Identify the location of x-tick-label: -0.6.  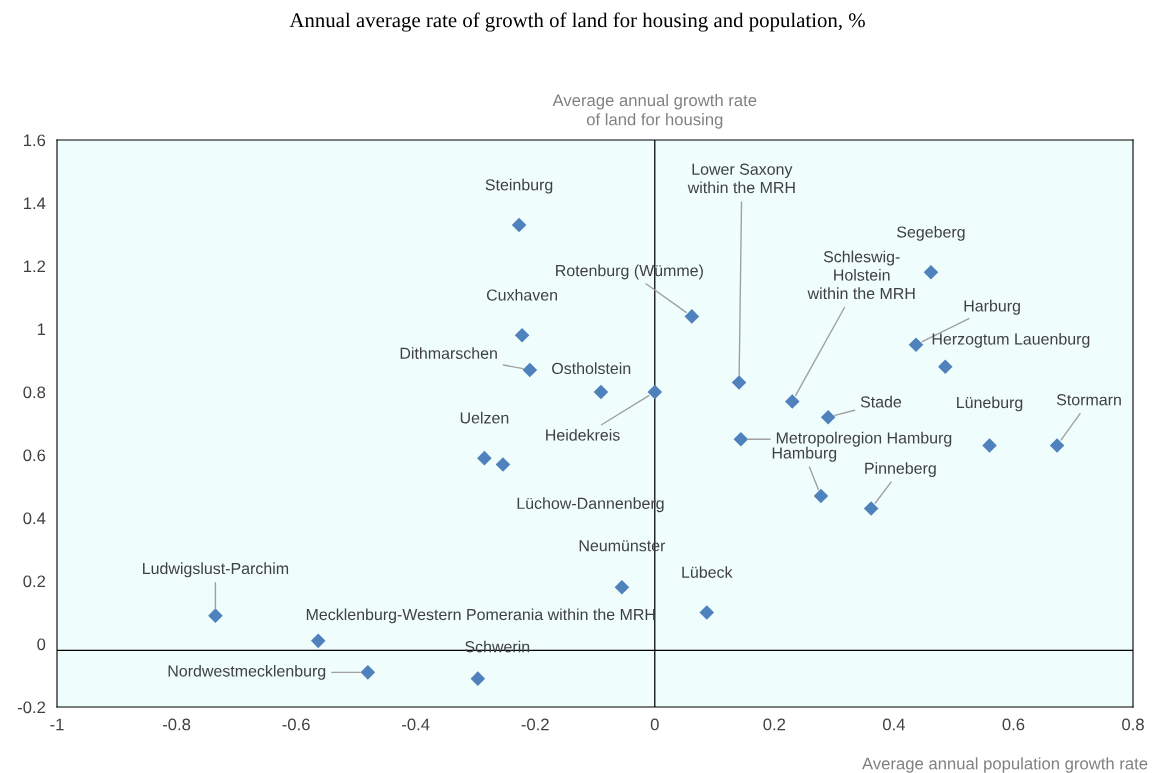
(296, 724).